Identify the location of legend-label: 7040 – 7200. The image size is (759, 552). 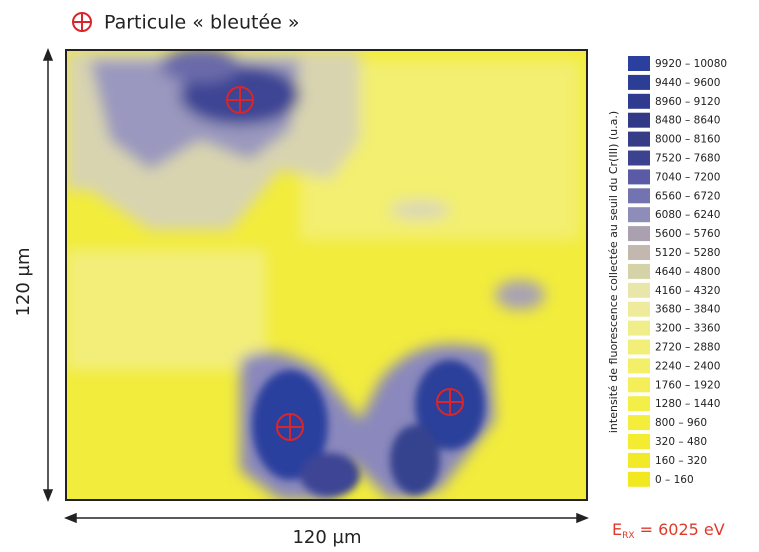
(687, 177).